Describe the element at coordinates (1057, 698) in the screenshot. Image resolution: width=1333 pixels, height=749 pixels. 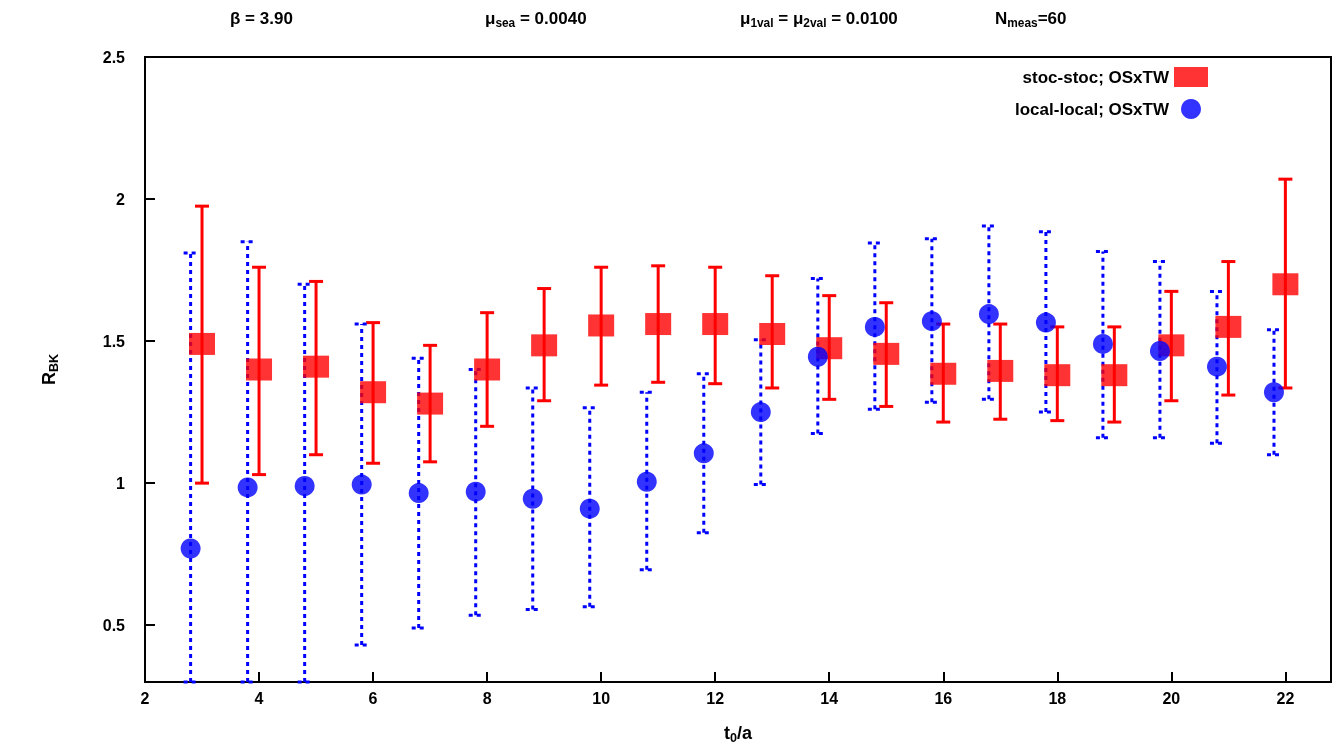
I see `x-tick-label: 18` at that location.